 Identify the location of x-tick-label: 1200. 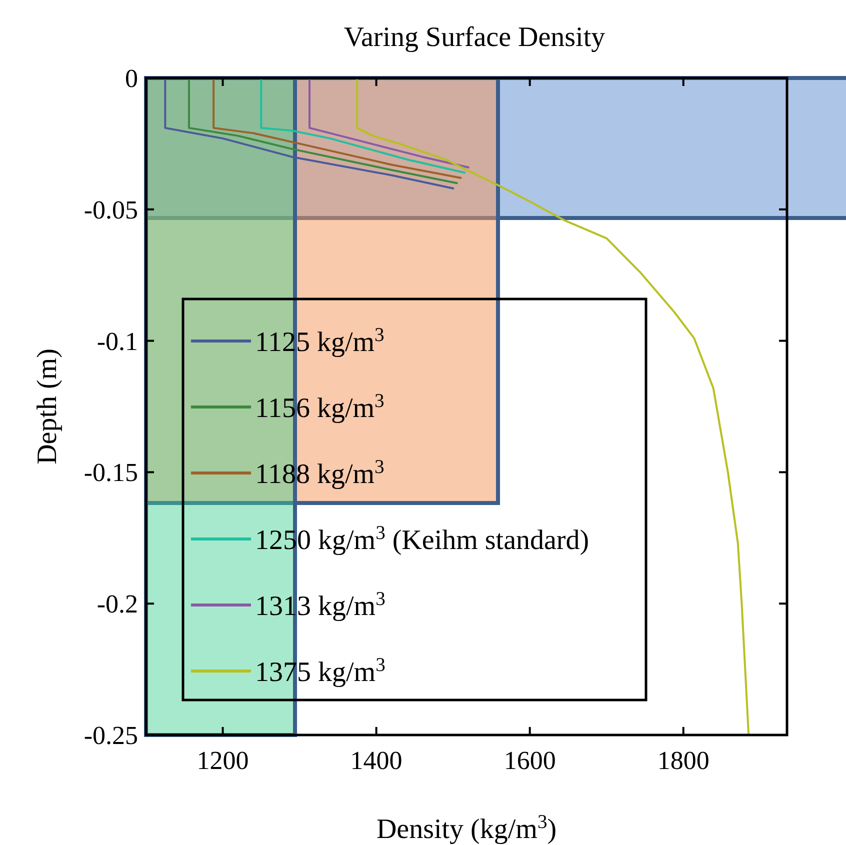
(222, 760).